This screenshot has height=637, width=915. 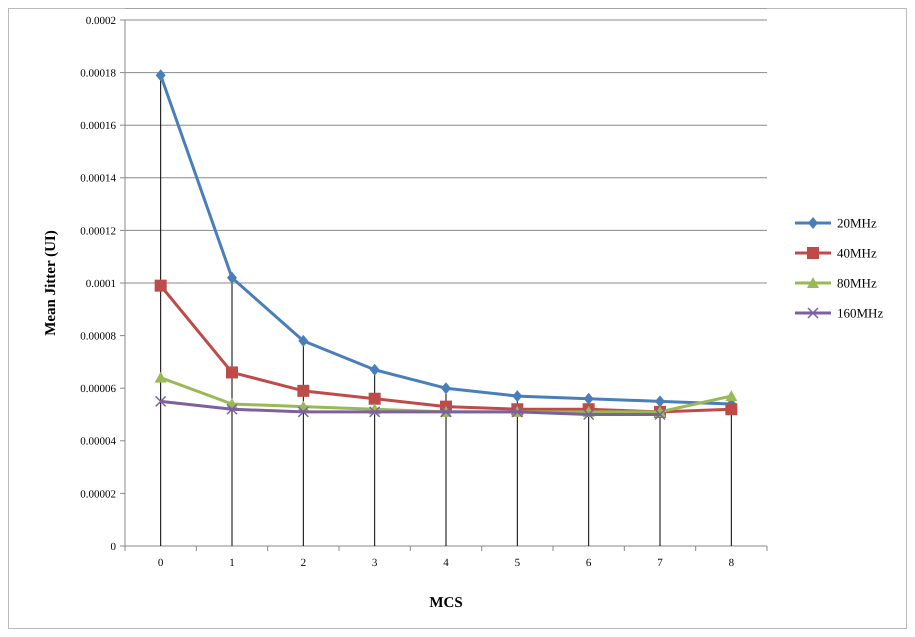 I want to click on y-tick-label: 0.00016, so click(x=98, y=126).